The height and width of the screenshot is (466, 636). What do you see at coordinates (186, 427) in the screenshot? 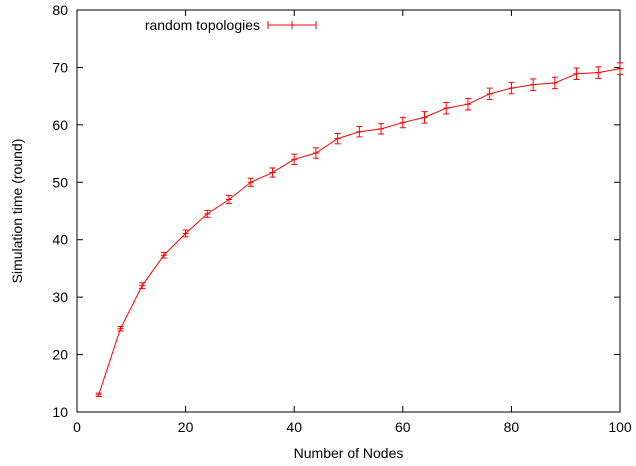
I see `x-tick-label: 20` at bounding box center [186, 427].